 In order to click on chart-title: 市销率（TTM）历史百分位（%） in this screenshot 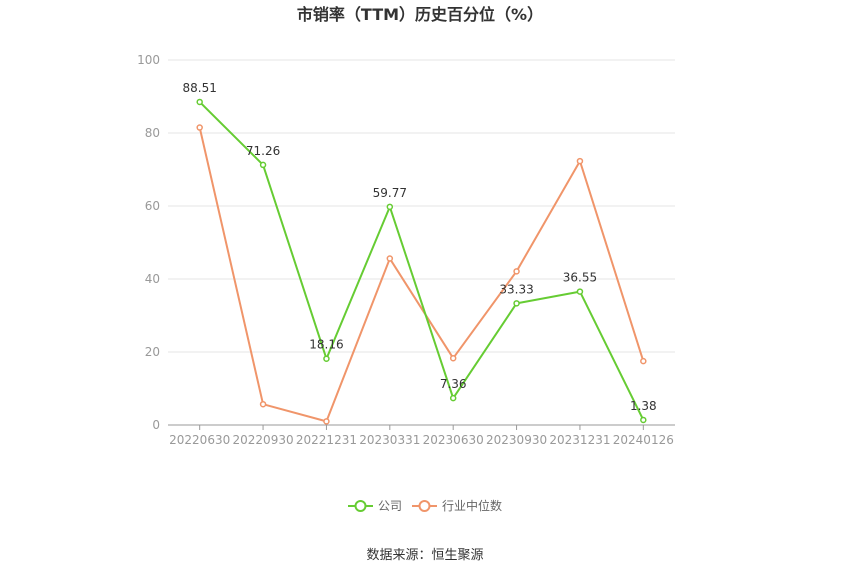, I will do `click(420, 14)`.